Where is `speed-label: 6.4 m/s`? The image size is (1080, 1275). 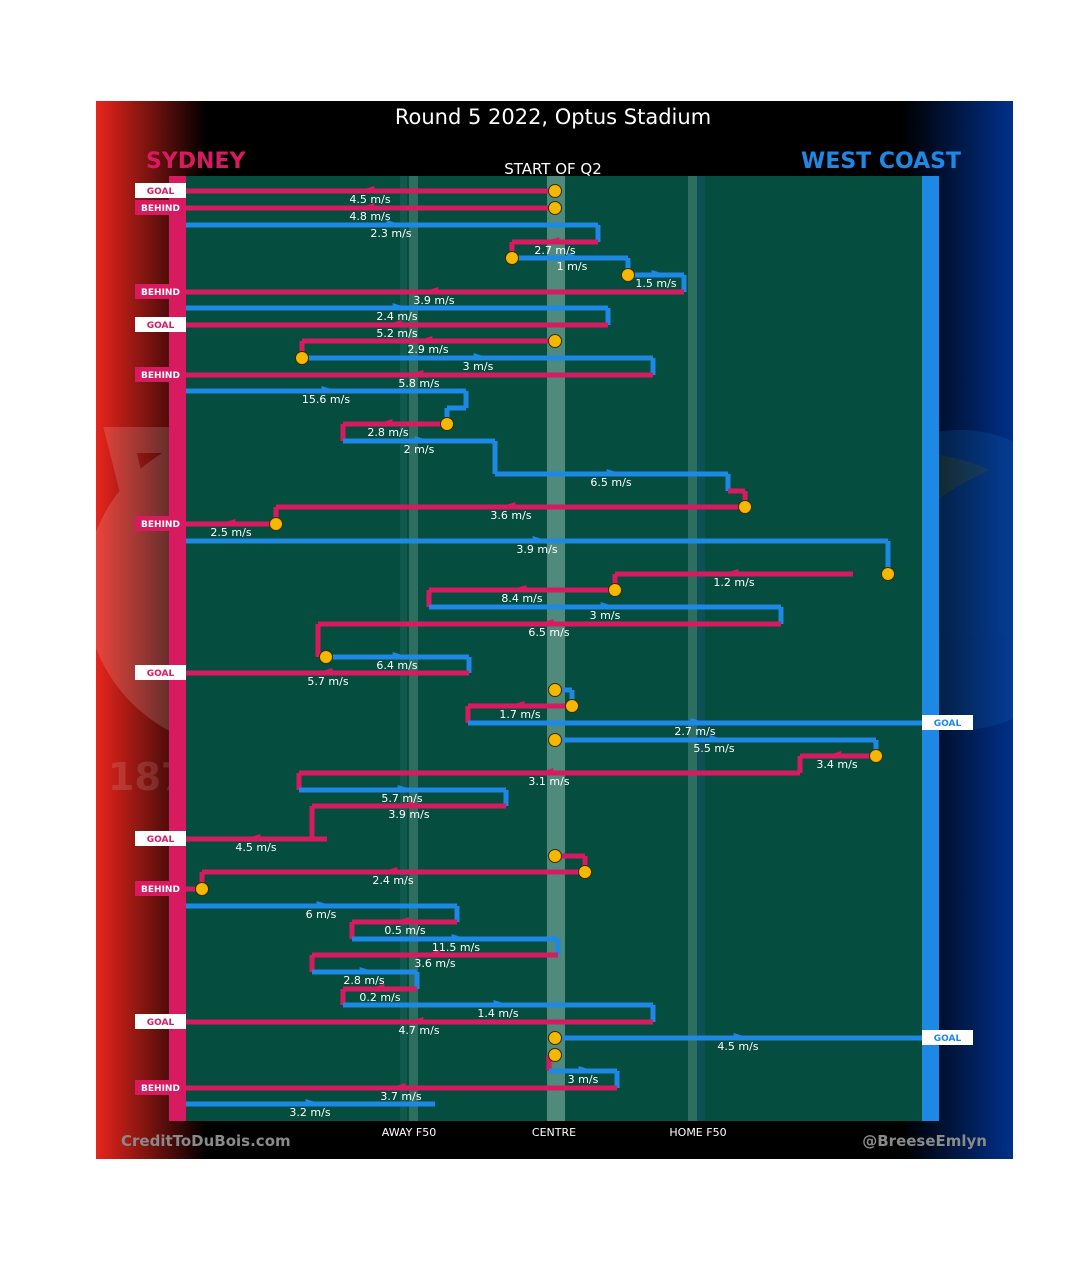 speed-label: 6.4 m/s is located at coordinates (396, 665).